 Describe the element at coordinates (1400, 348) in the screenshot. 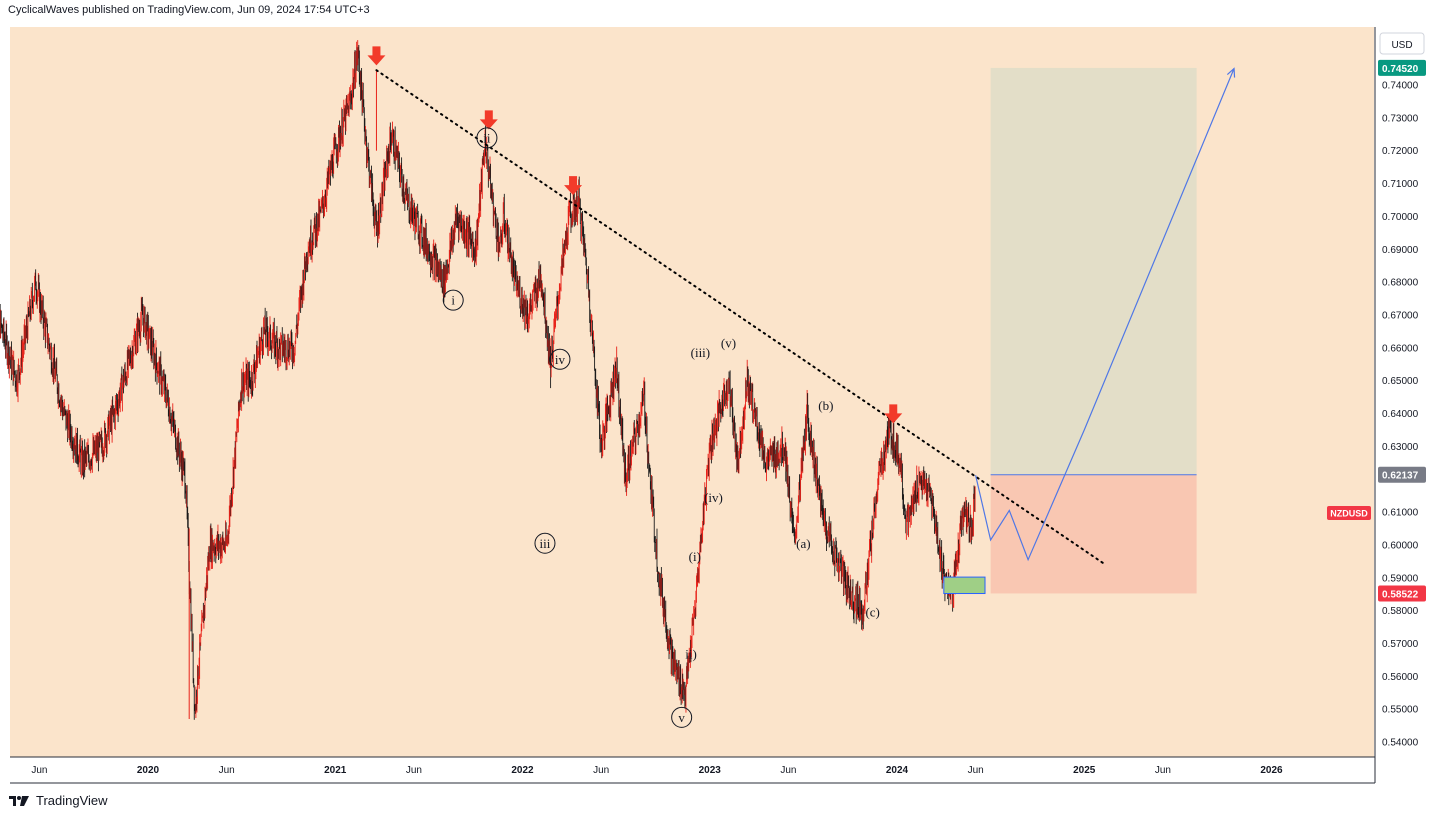

I see `price-tick-label: 0.66000` at that location.